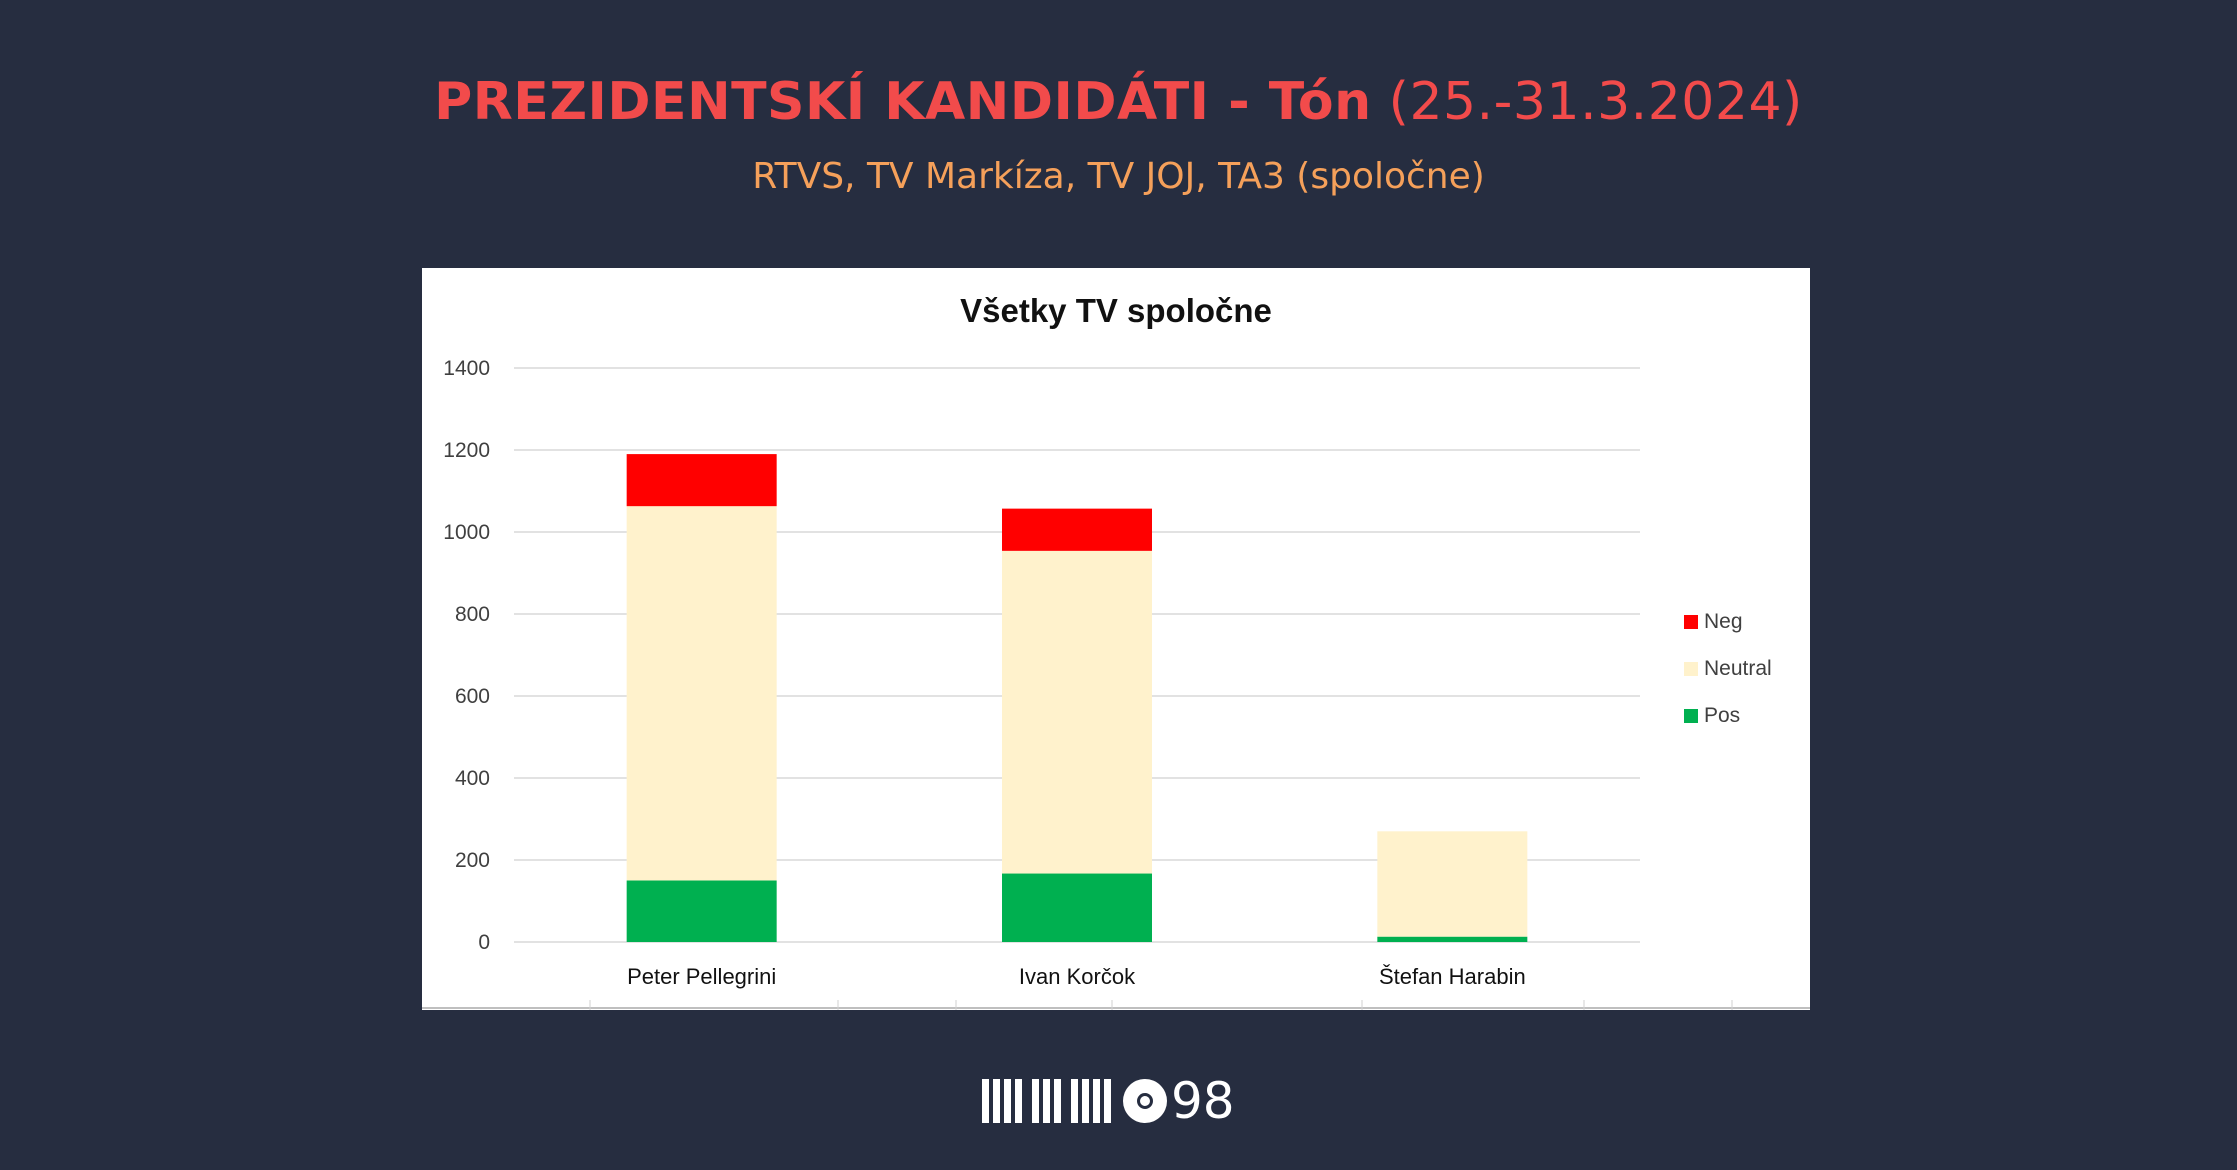 Image resolution: width=2237 pixels, height=1170 pixels. Describe the element at coordinates (1691, 716) in the screenshot. I see `legend-swatch-pos` at that location.